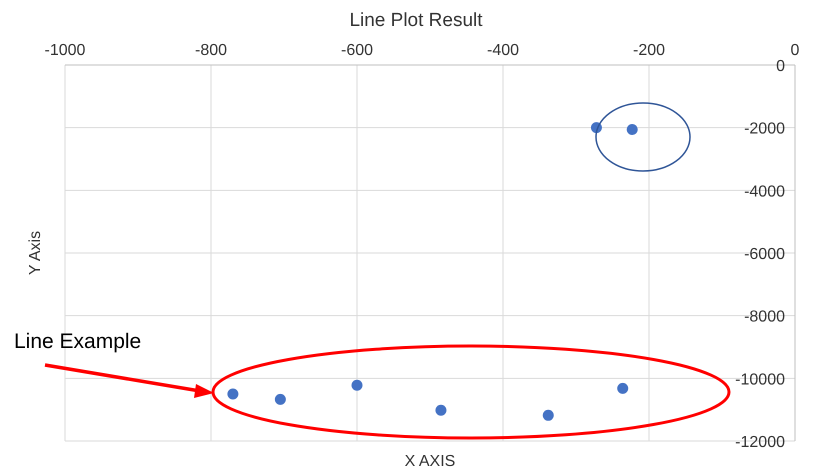 Image resolution: width=832 pixels, height=475 pixels. What do you see at coordinates (765, 317) in the screenshot?
I see `y-tick-label: -8000` at bounding box center [765, 317].